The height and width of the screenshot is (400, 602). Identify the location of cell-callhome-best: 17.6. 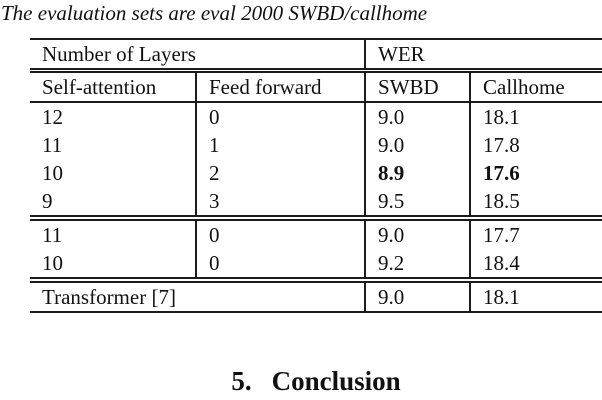
(535, 173).